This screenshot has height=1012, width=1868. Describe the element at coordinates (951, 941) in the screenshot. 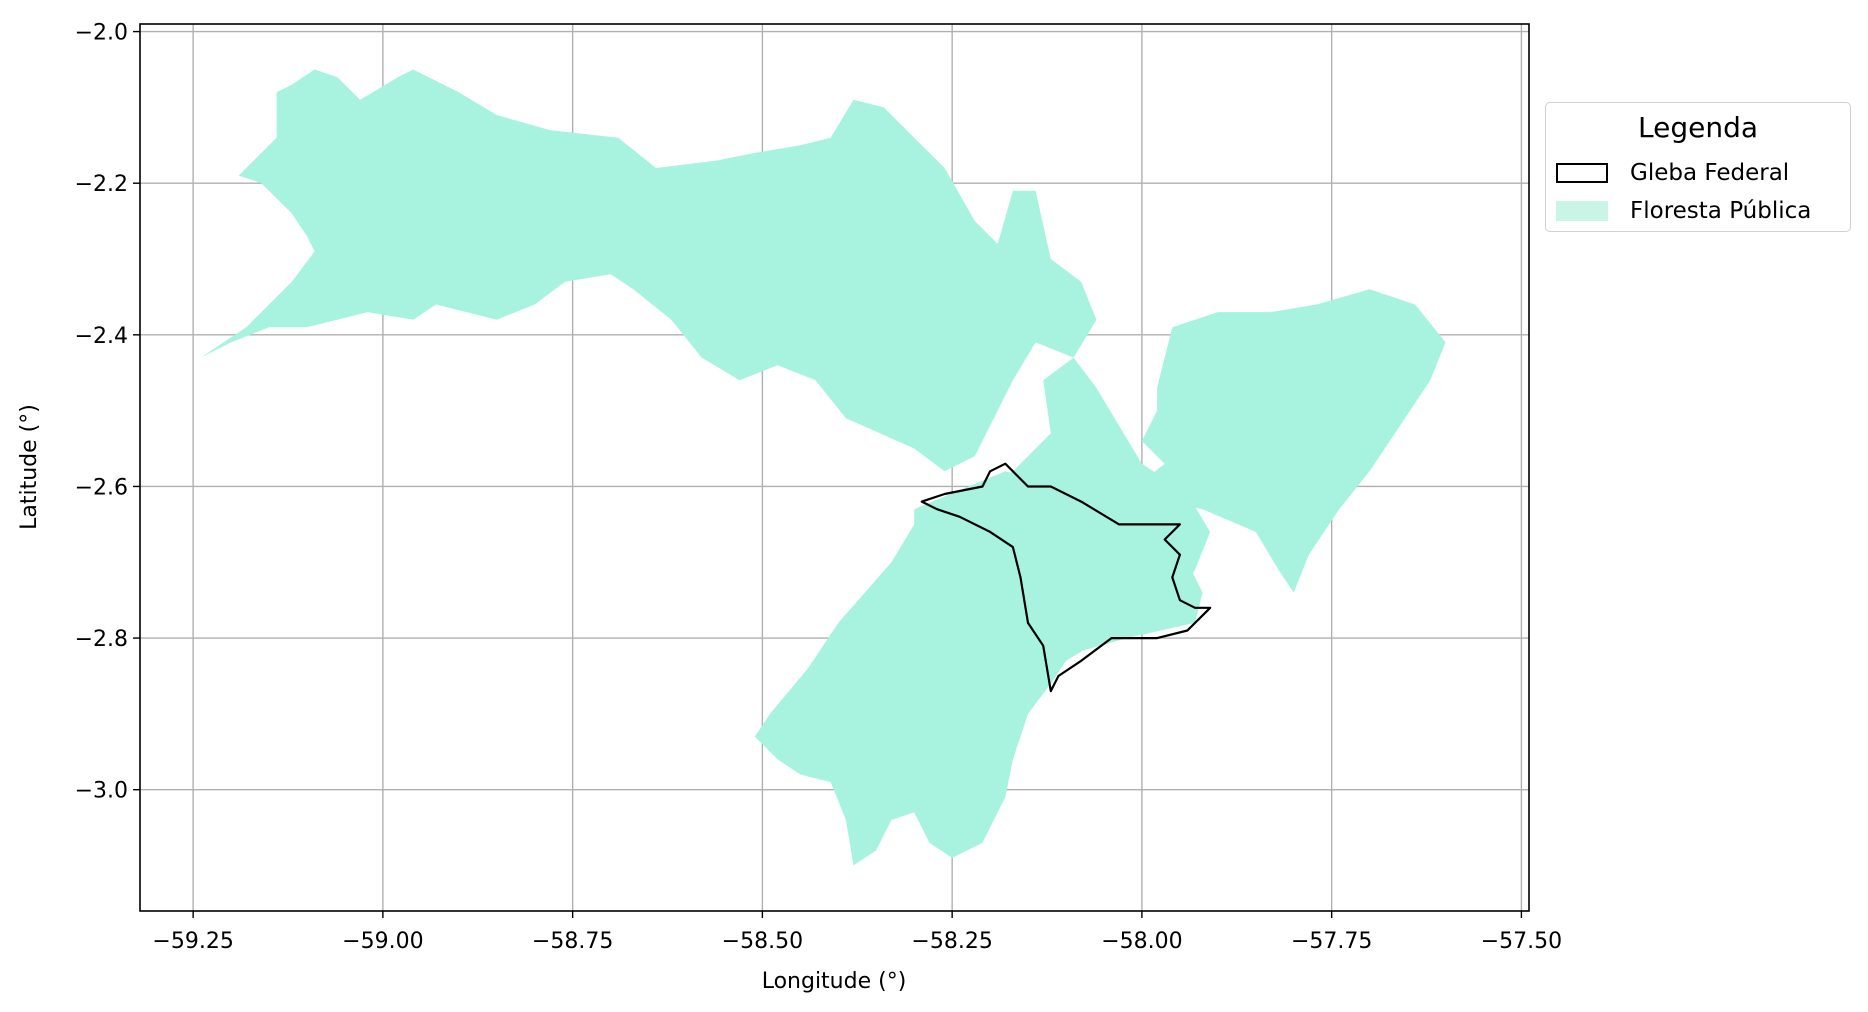

I see `x-tick-label: −58.25` at that location.